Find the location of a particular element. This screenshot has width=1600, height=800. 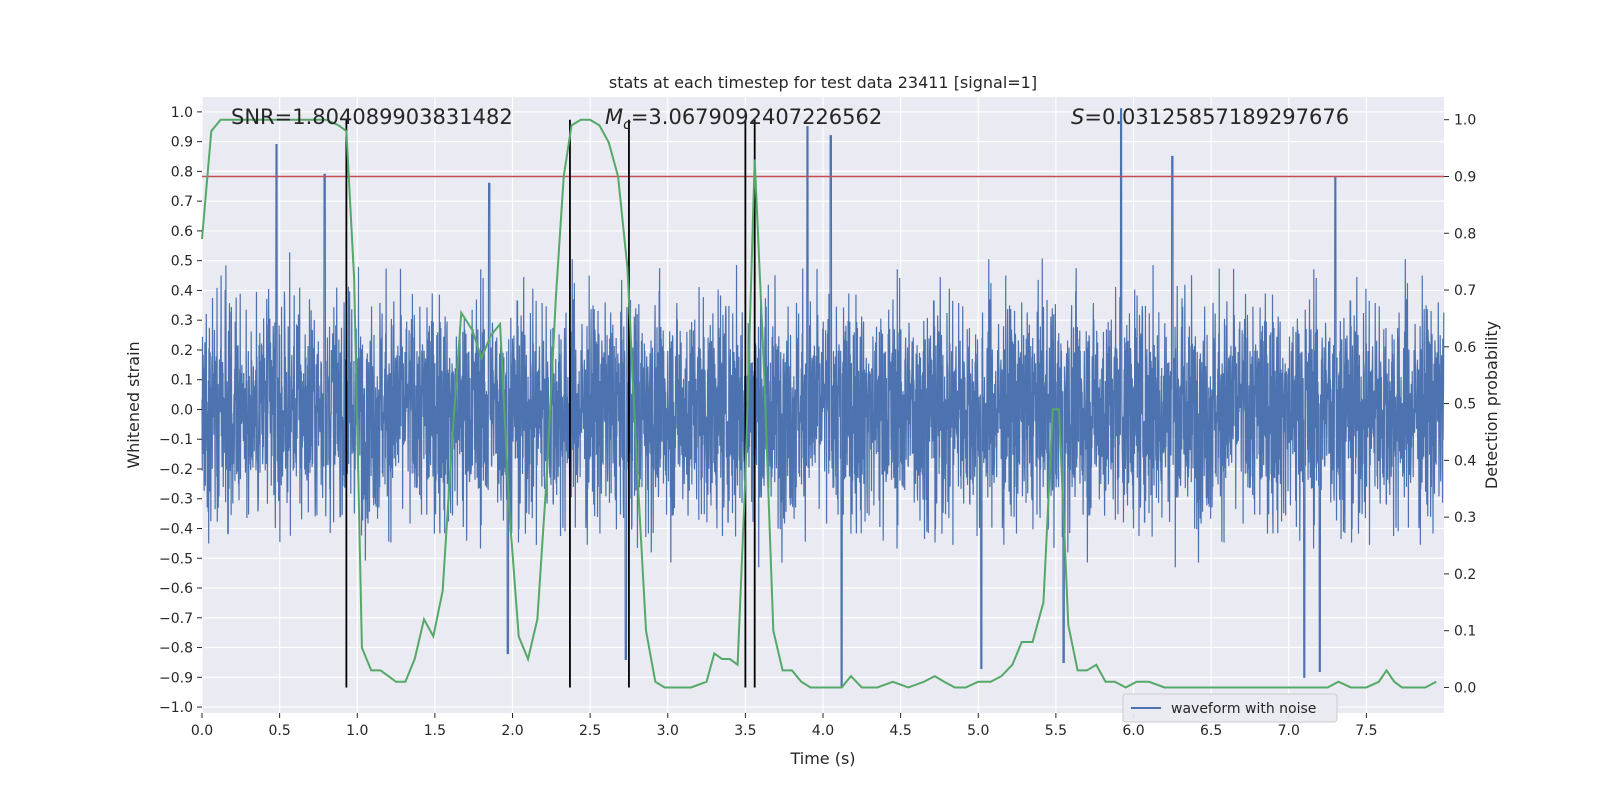

x-tick-label: 0.0 is located at coordinates (202, 731).